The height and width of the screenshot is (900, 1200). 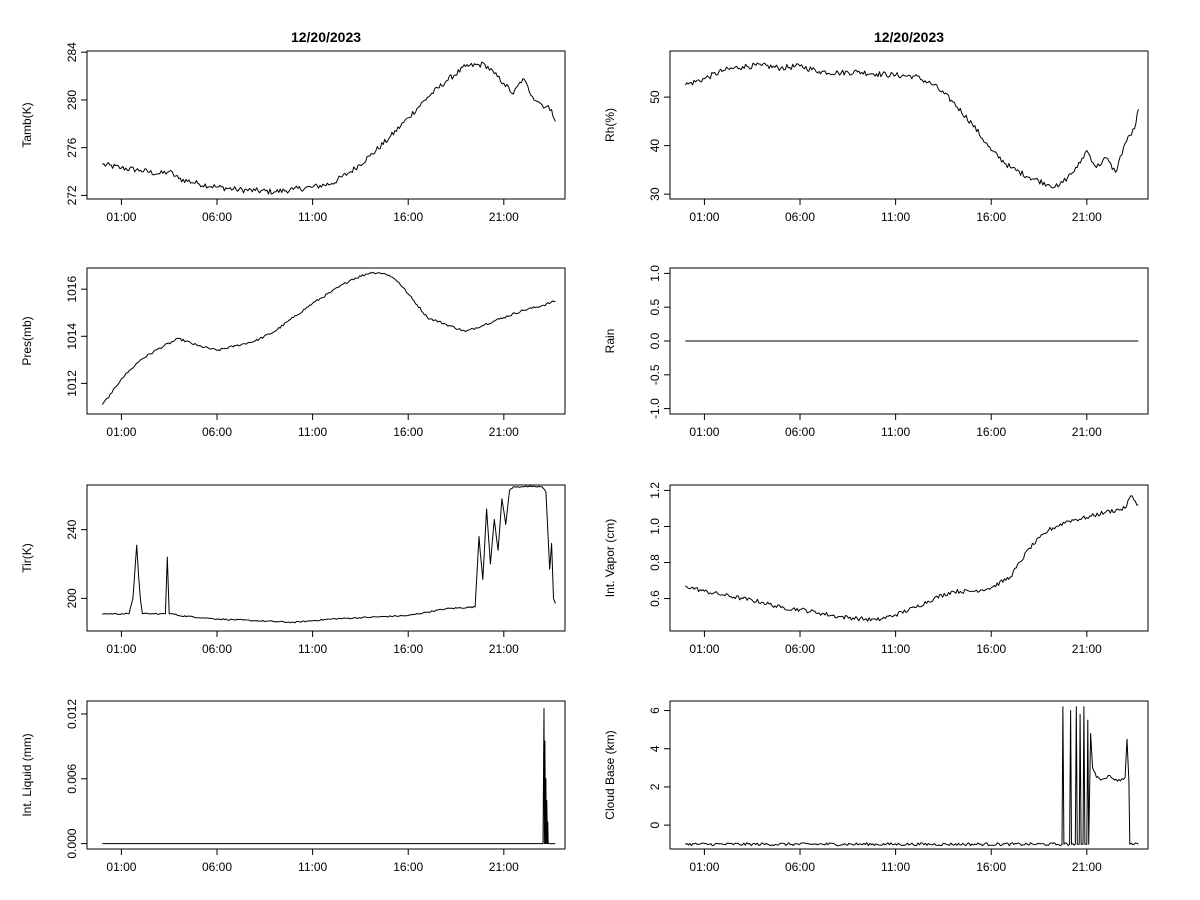 What do you see at coordinates (655, 824) in the screenshot?
I see `y-tick-label: 0` at bounding box center [655, 824].